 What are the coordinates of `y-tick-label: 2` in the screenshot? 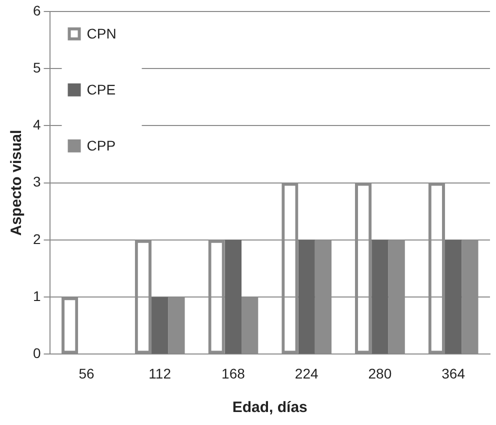 It's located at (36, 238).